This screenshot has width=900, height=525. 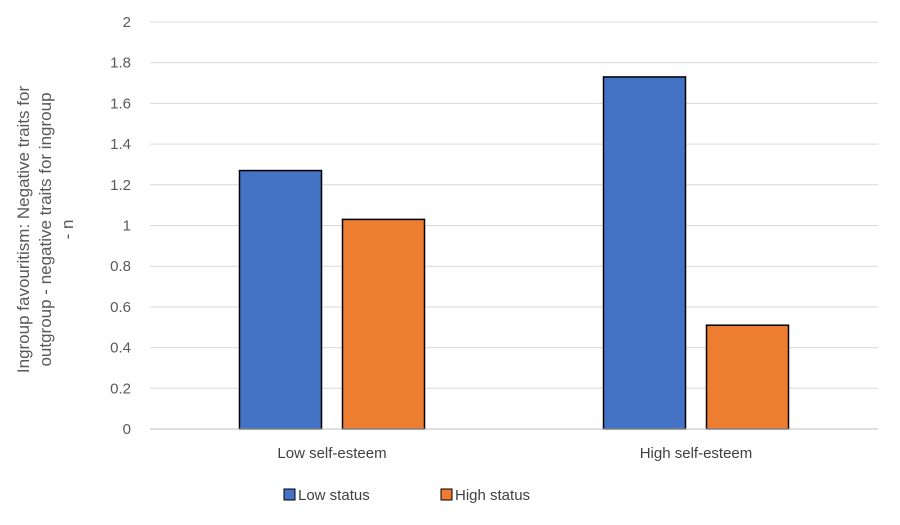 What do you see at coordinates (120, 266) in the screenshot?
I see `y-tick-label: 0.8` at bounding box center [120, 266].